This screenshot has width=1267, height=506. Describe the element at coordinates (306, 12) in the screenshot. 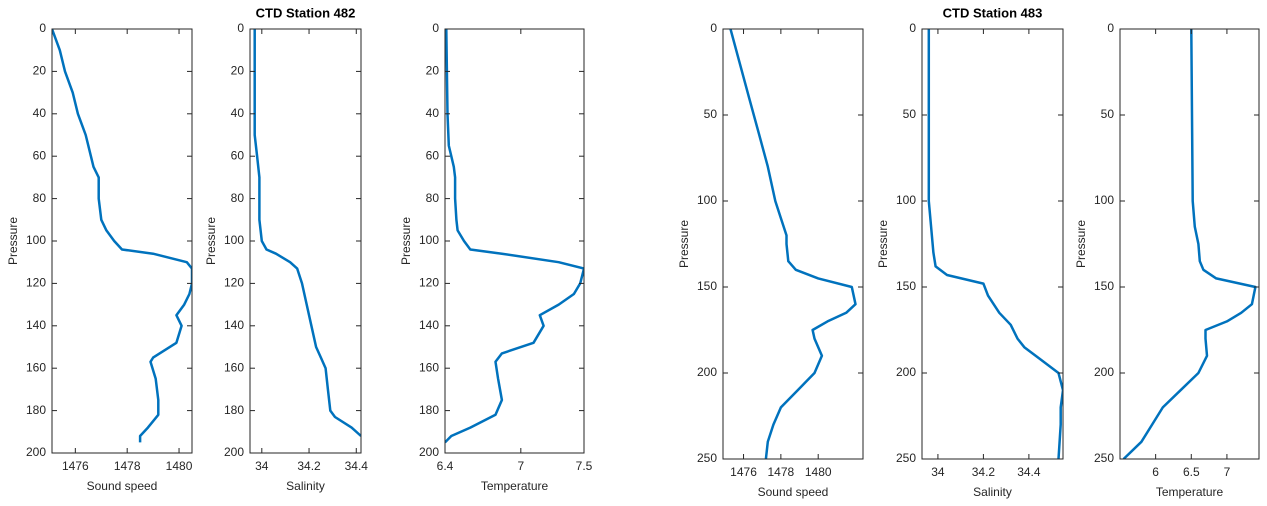

I see `chart-title: CTD Station 482` at that location.